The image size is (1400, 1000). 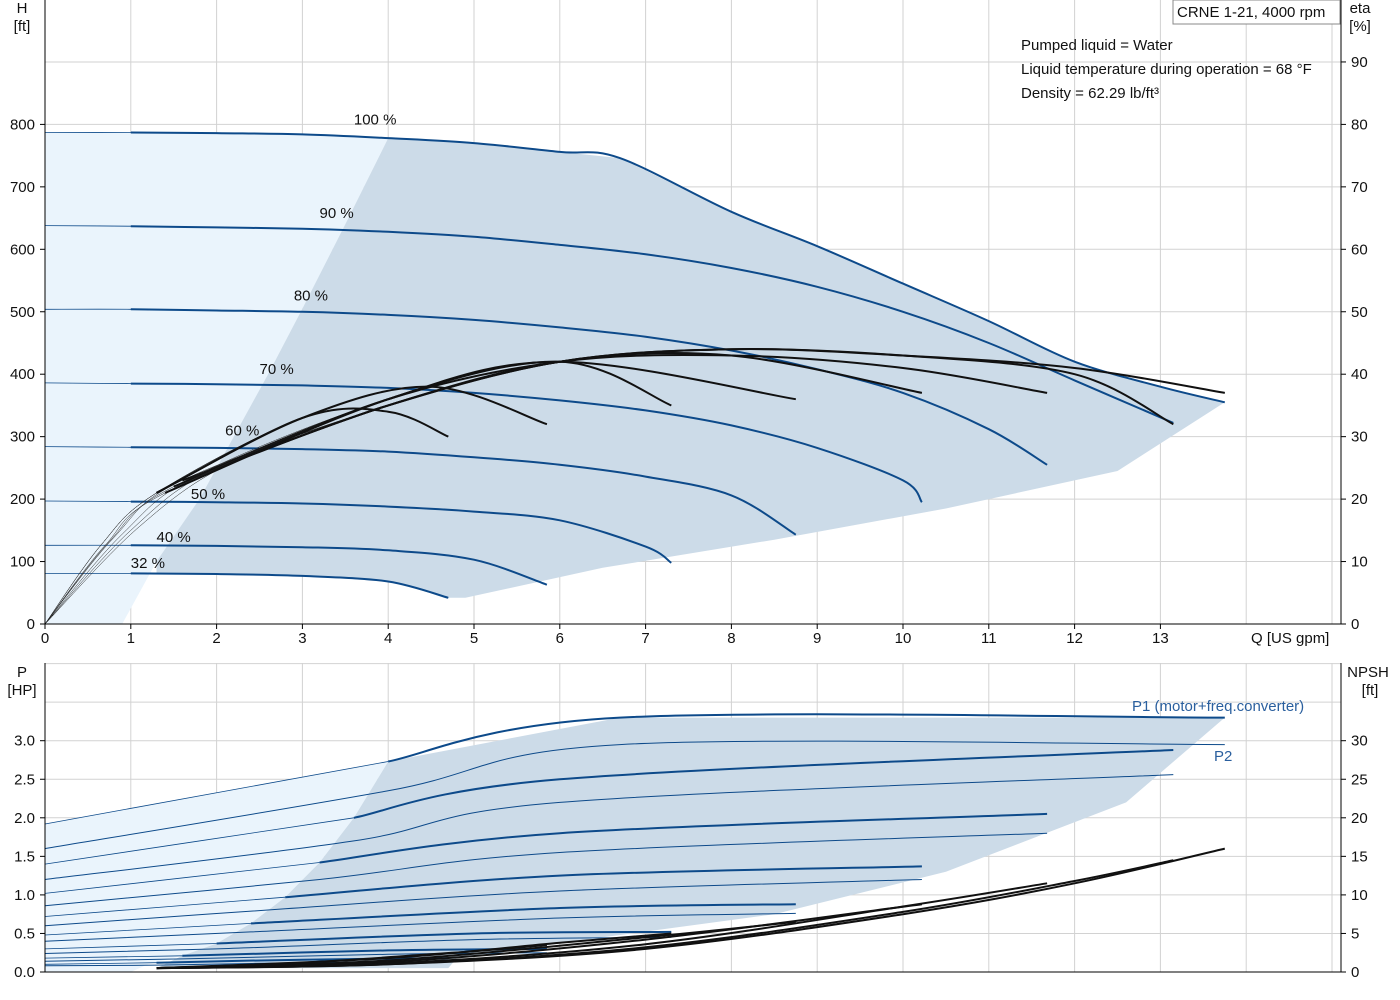 What do you see at coordinates (24, 818) in the screenshot?
I see `p-tick-label: 2.0` at bounding box center [24, 818].